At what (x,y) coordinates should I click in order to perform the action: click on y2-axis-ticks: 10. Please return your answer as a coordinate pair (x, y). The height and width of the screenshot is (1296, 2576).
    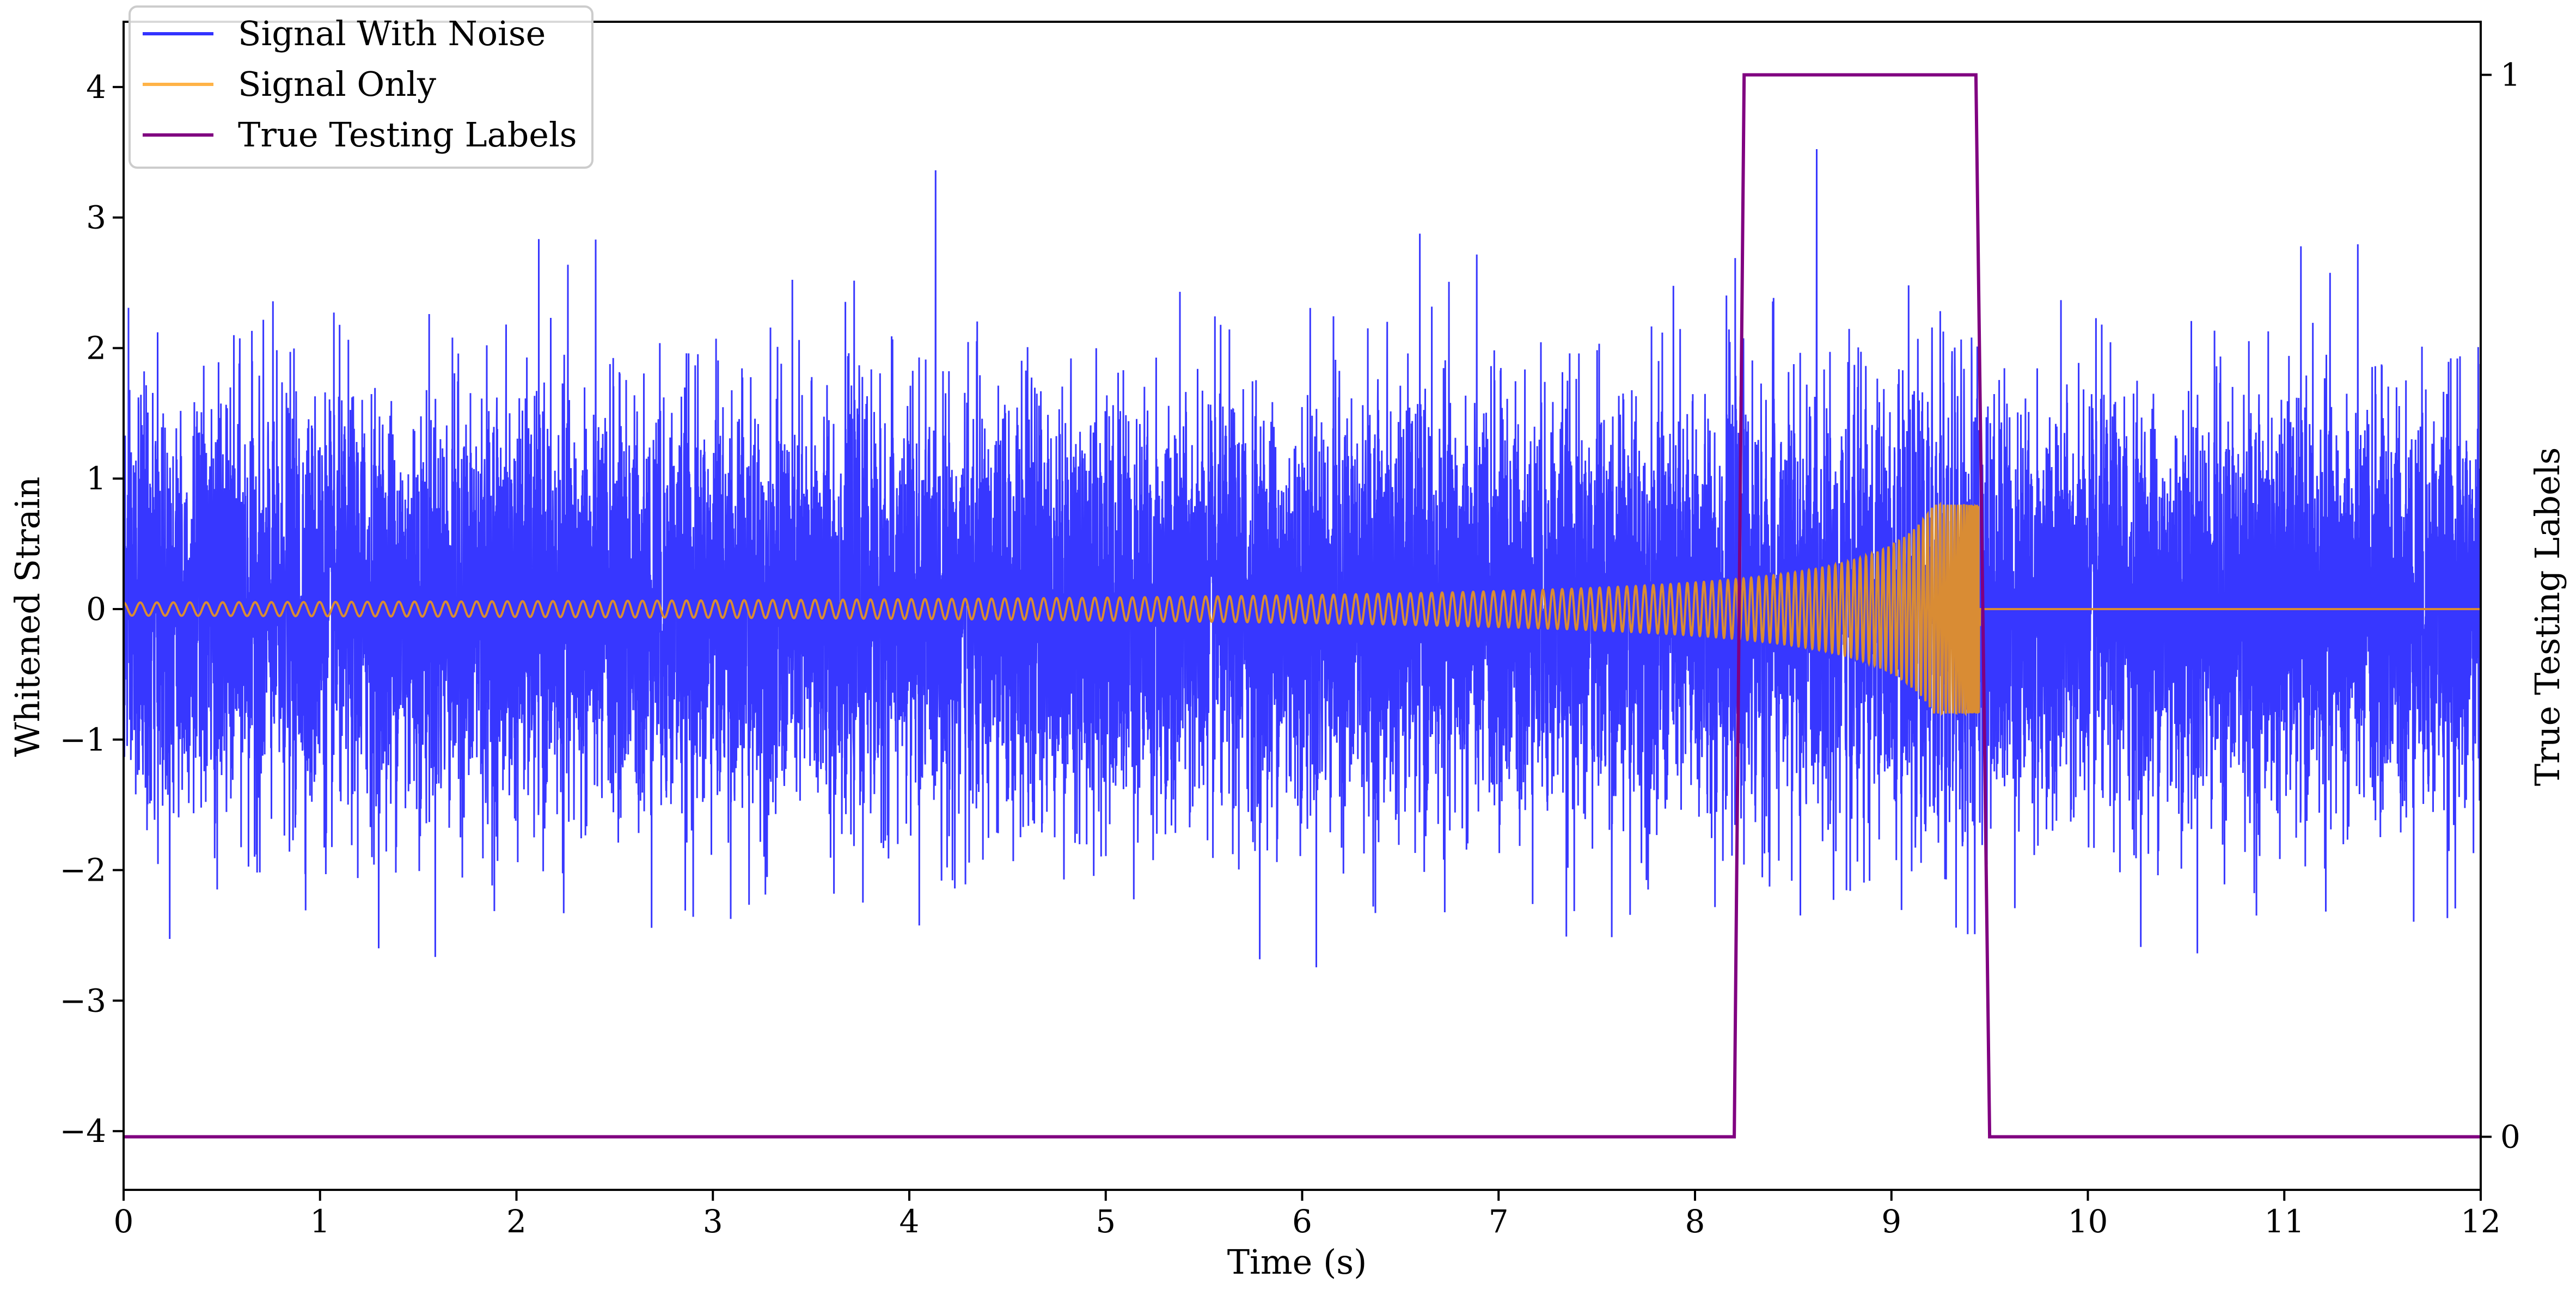
    Looking at the image, I should click on (2500, 606).